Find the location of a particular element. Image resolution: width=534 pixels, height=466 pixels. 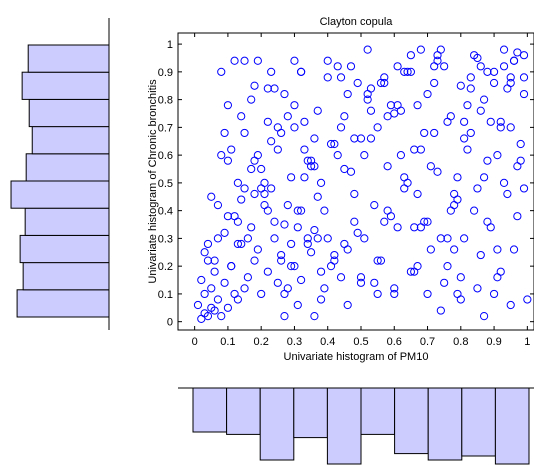

y-tick-label: 0.3 is located at coordinates (165, 239).